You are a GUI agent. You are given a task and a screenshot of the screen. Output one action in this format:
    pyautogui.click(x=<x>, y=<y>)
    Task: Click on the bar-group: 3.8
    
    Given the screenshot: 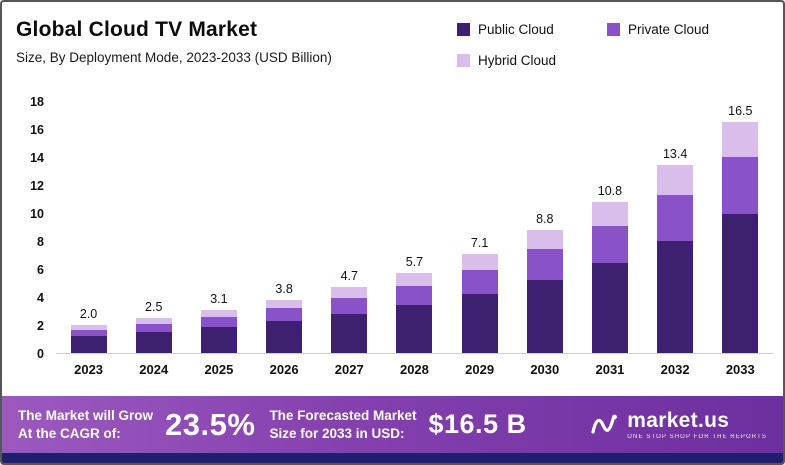 What is the action you would take?
    pyautogui.click(x=284, y=317)
    